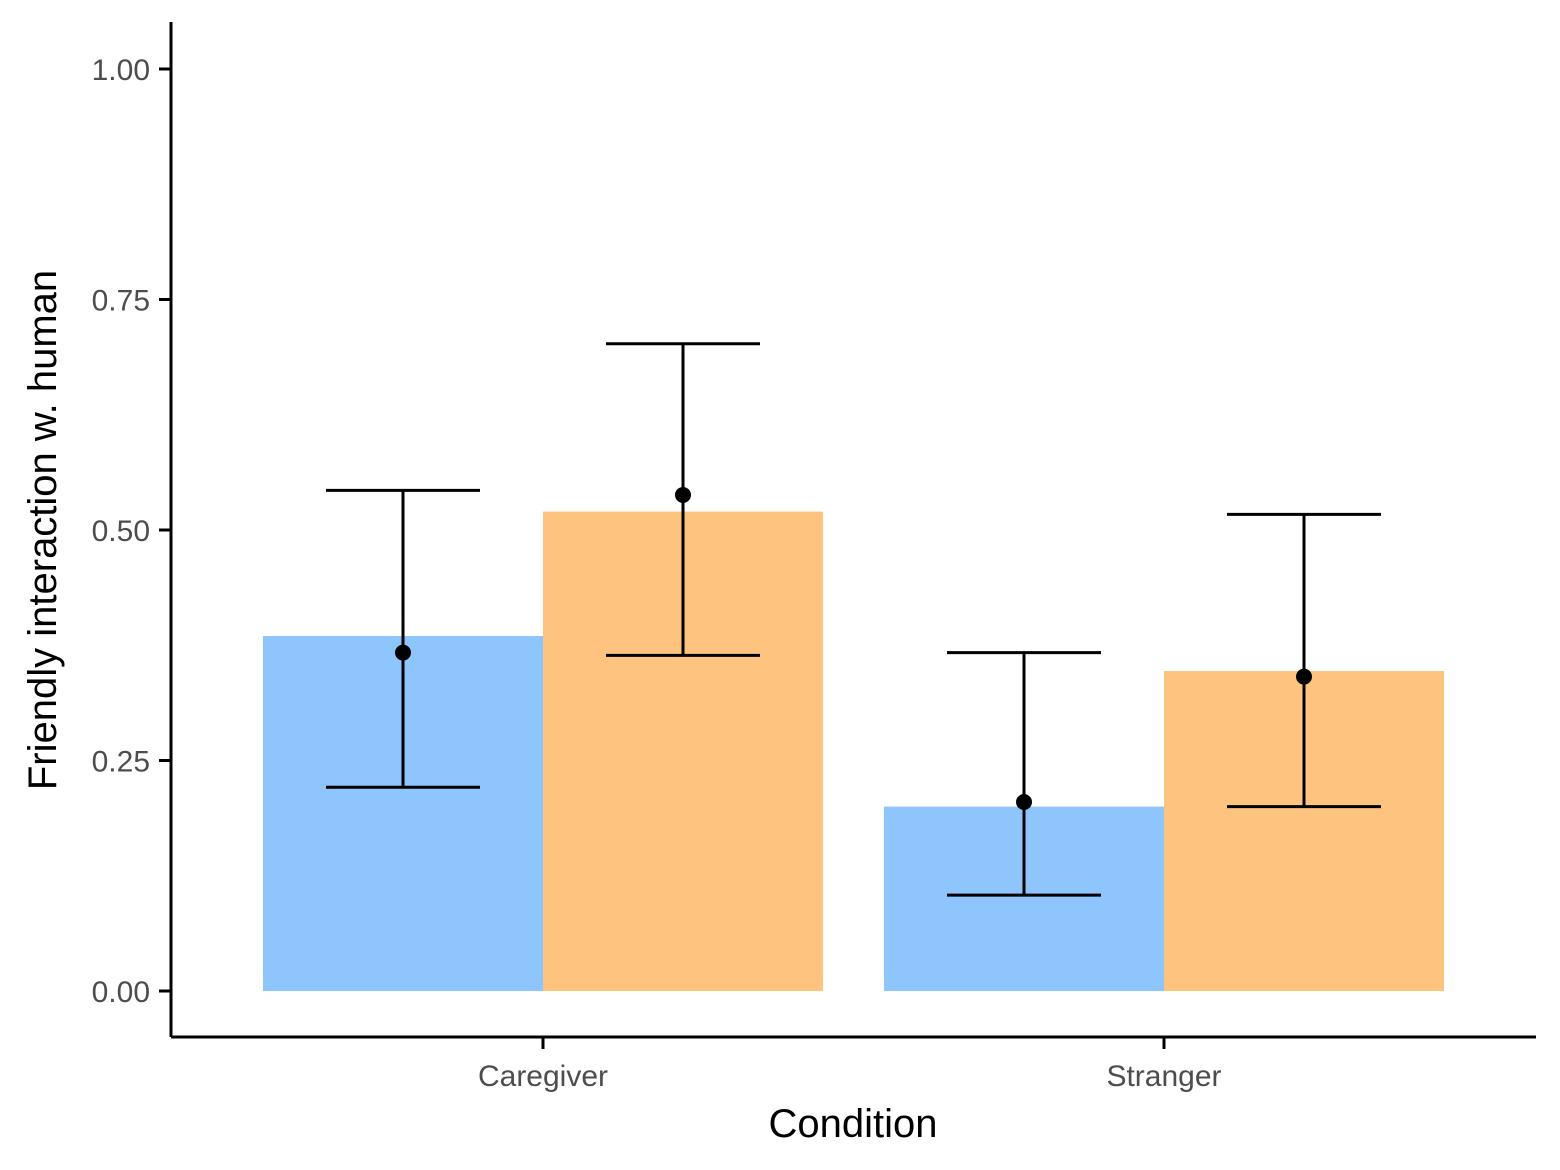 The width and height of the screenshot is (1560, 1170). Describe the element at coordinates (1163, 1076) in the screenshot. I see `x-tick-label-stranger: Stranger` at that location.